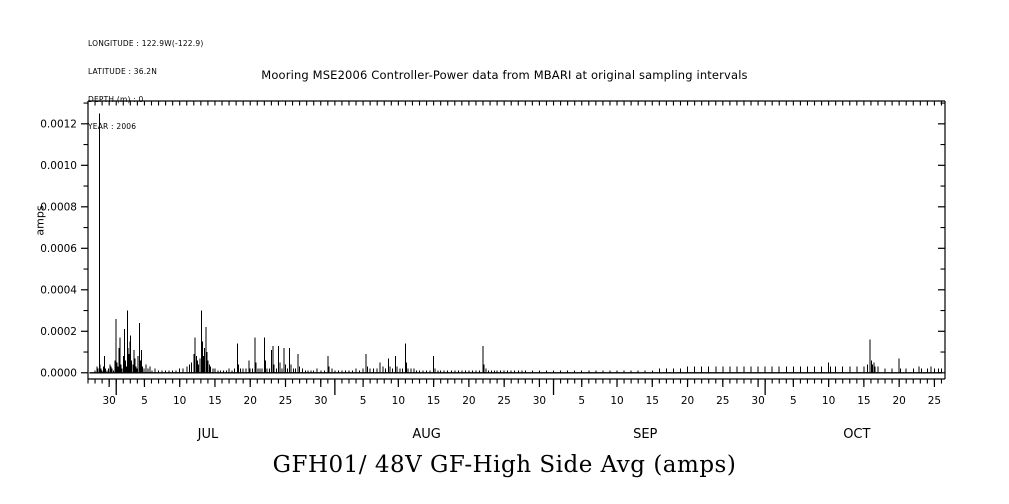 This screenshot has width=1009, height=504. Describe the element at coordinates (58, 332) in the screenshot. I see `svg-text: 0.0002` at that location.